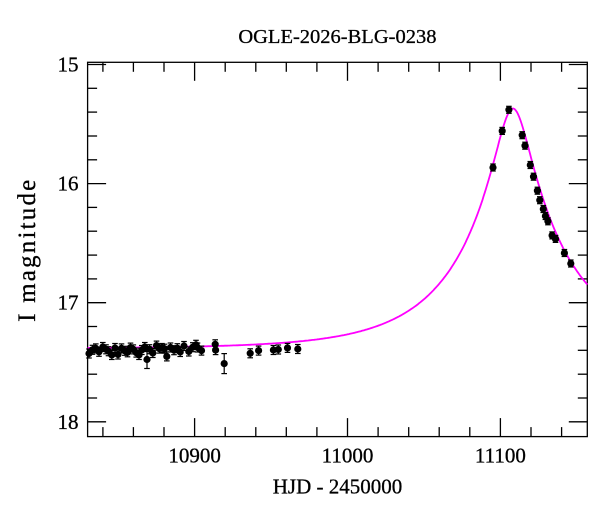  What do you see at coordinates (500, 455) in the screenshot?
I see `svg-text: 11100` at bounding box center [500, 455].